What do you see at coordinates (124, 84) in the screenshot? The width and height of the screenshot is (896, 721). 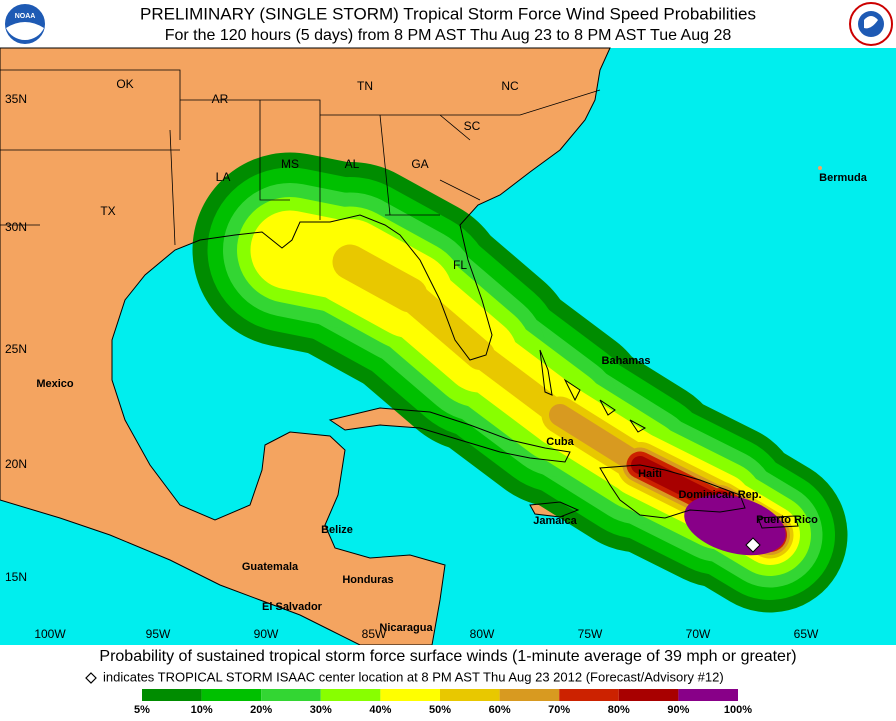 I see `region-label: OK` at bounding box center [124, 84].